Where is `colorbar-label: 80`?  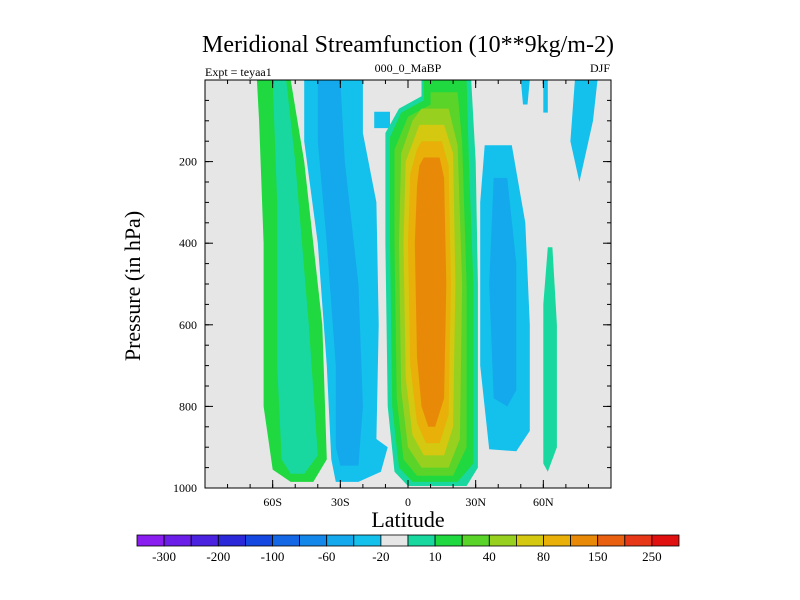
colorbar-label: 80 is located at coordinates (543, 556).